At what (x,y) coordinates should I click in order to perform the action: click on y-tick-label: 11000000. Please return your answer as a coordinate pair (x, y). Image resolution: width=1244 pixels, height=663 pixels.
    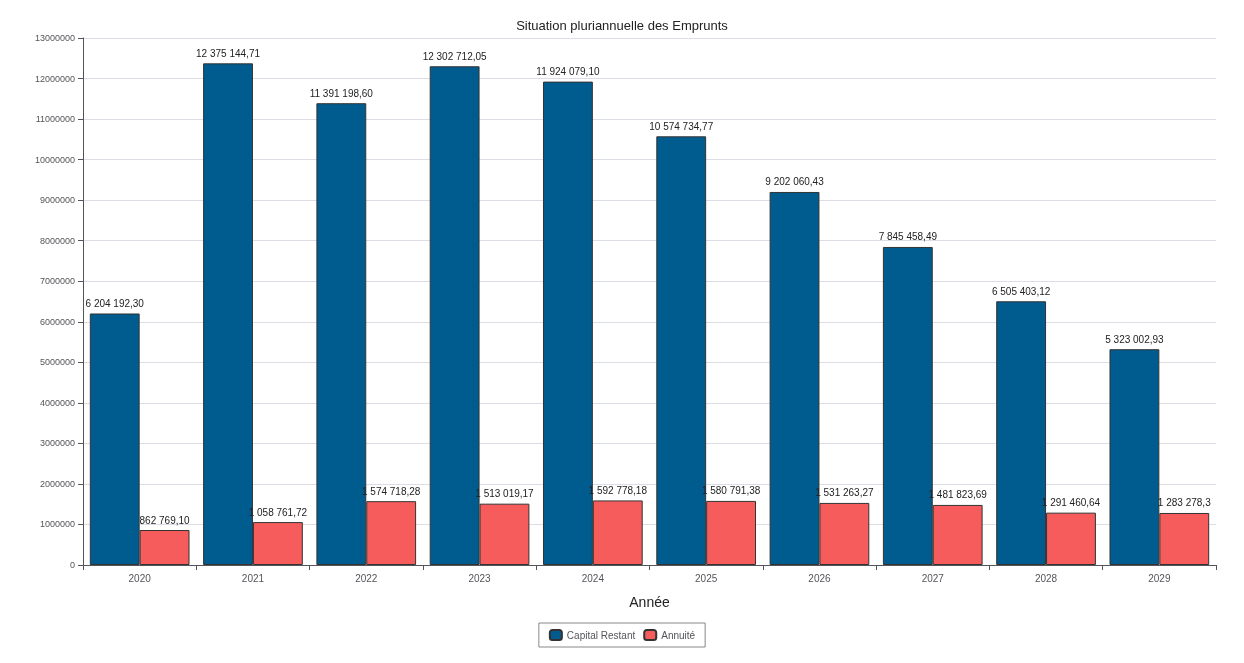
    Looking at the image, I should click on (55, 119).